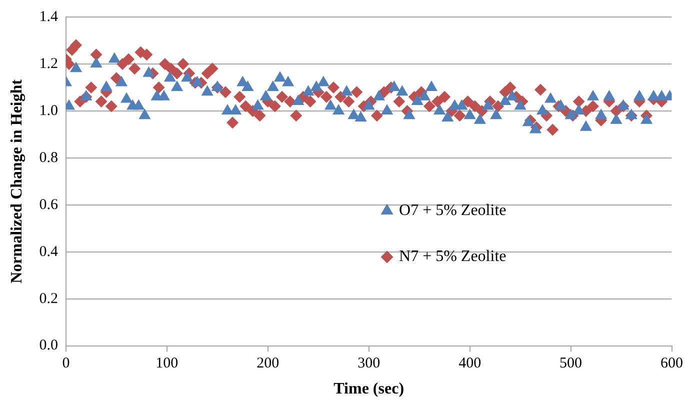 The width and height of the screenshot is (686, 407). I want to click on y-tick-label: 1.2, so click(48, 64).